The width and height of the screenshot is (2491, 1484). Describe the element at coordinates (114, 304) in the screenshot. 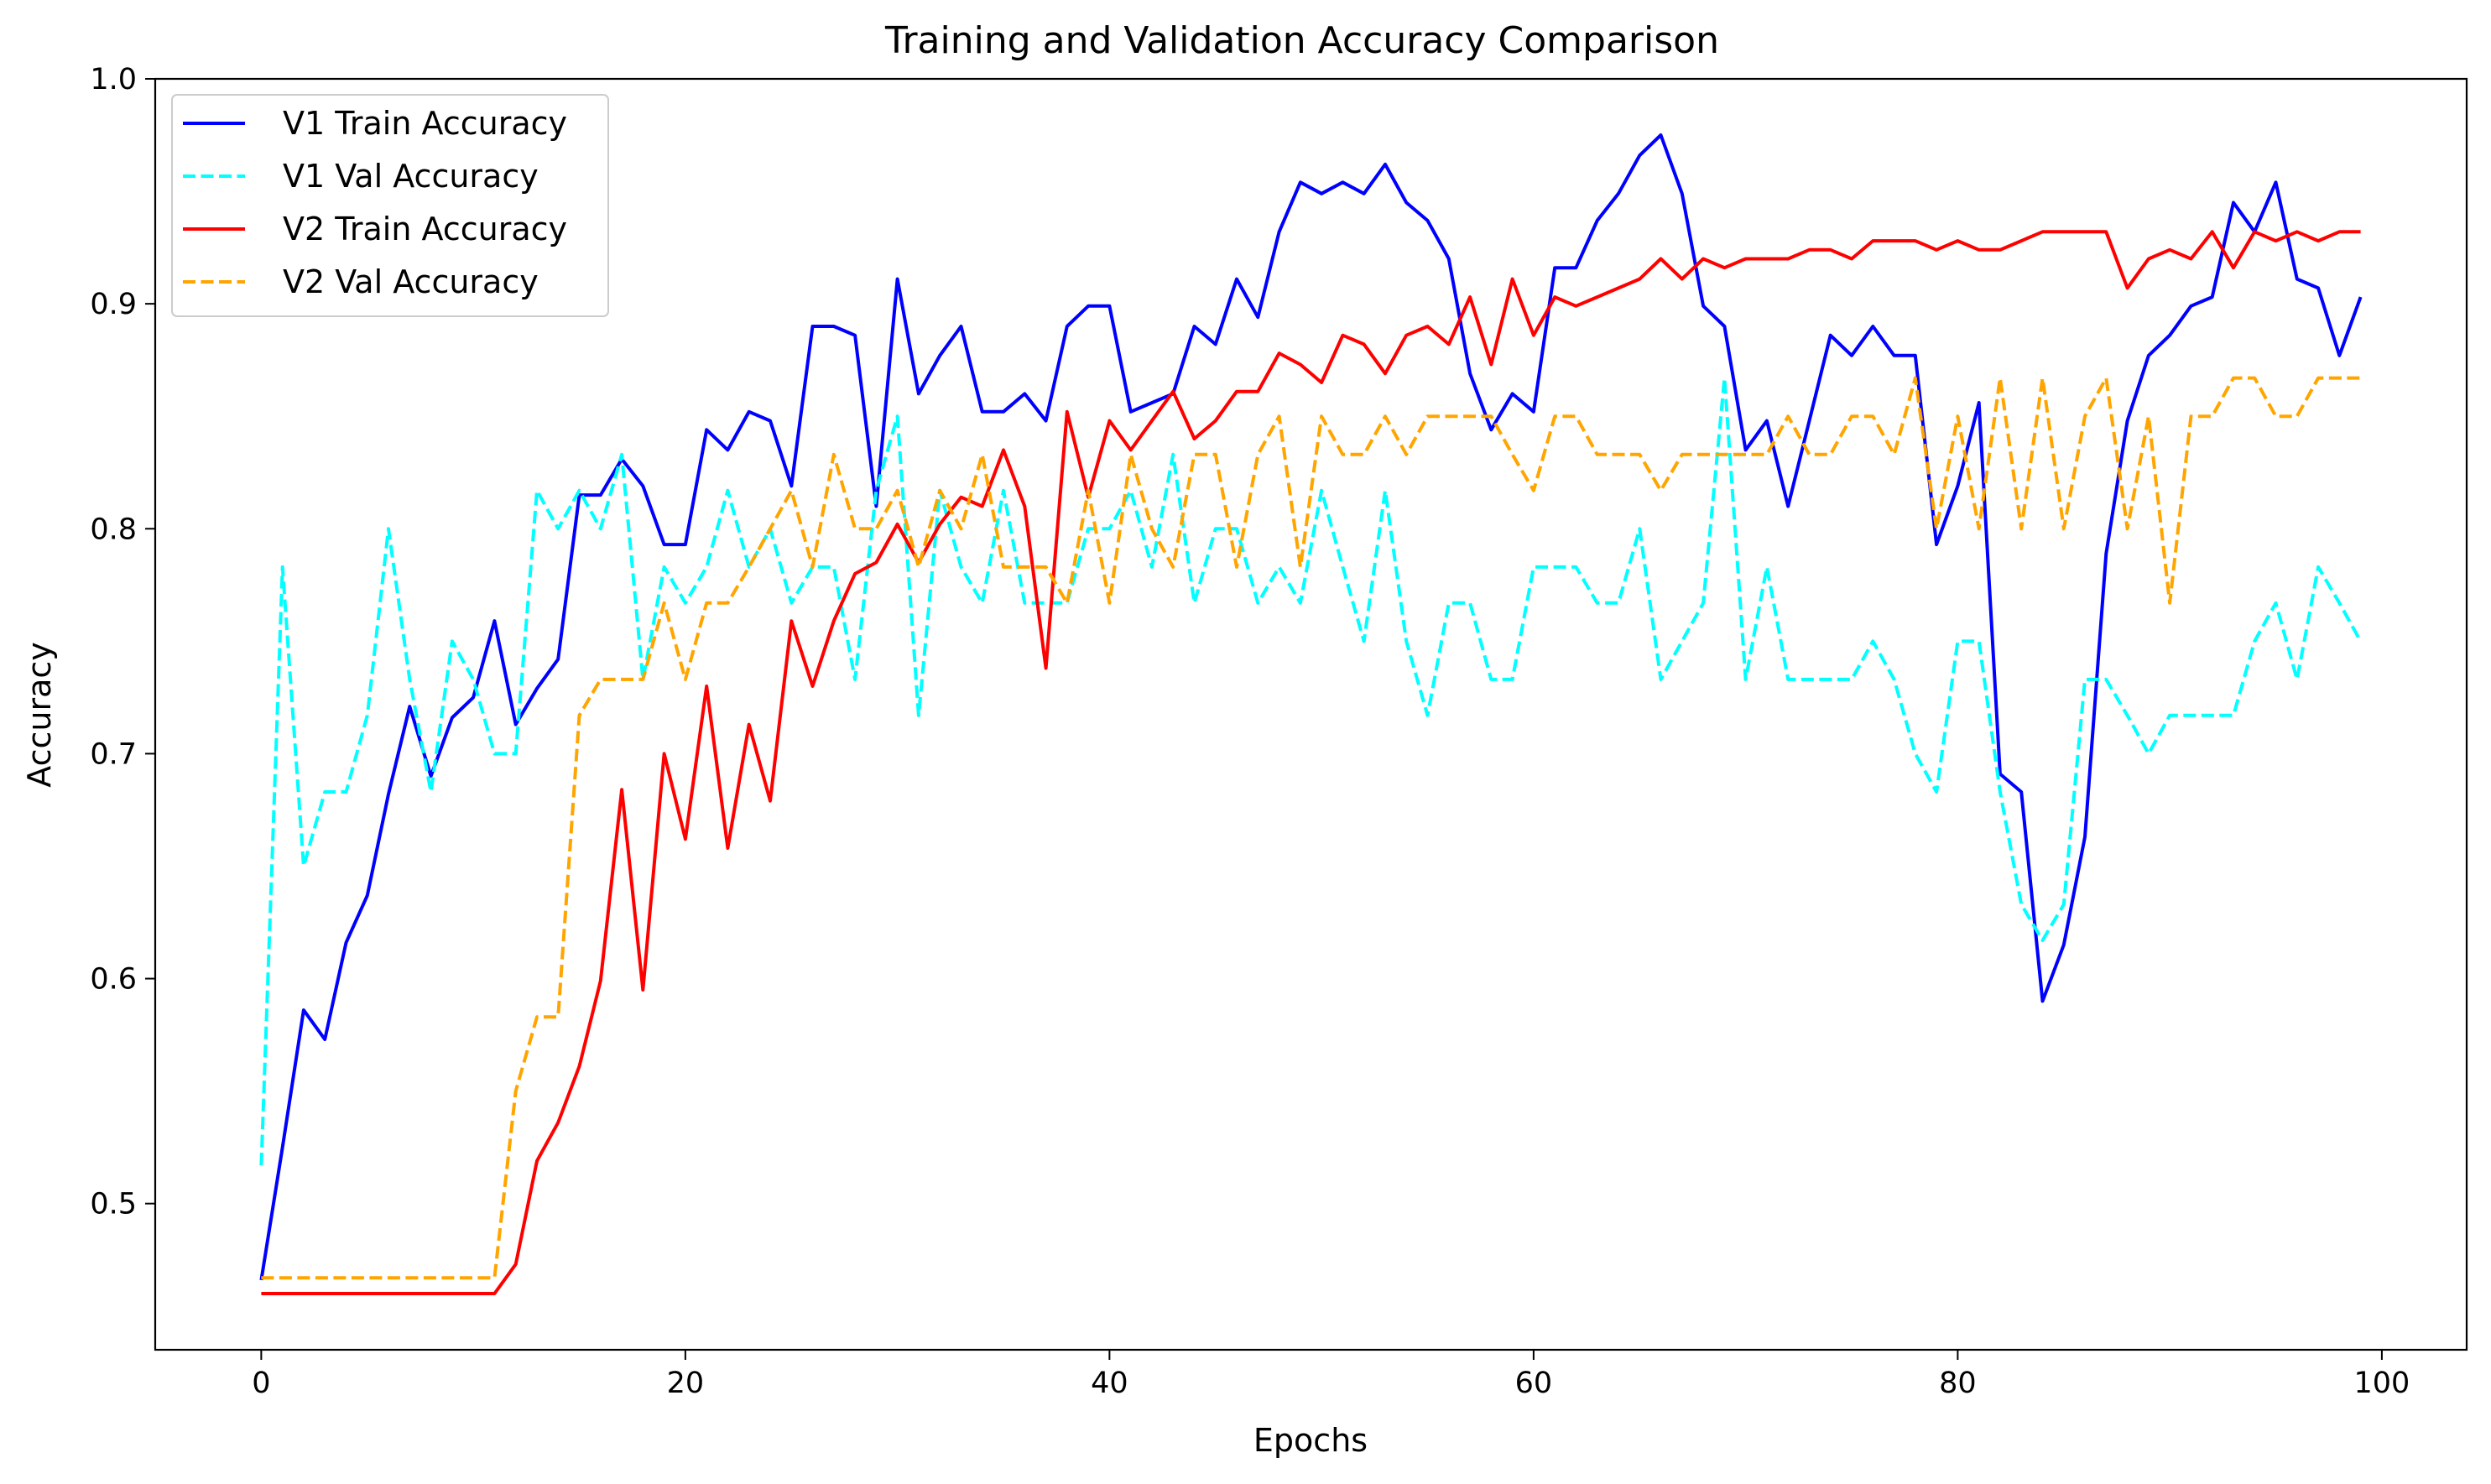

I see `y-tick-label: 0.9` at that location.